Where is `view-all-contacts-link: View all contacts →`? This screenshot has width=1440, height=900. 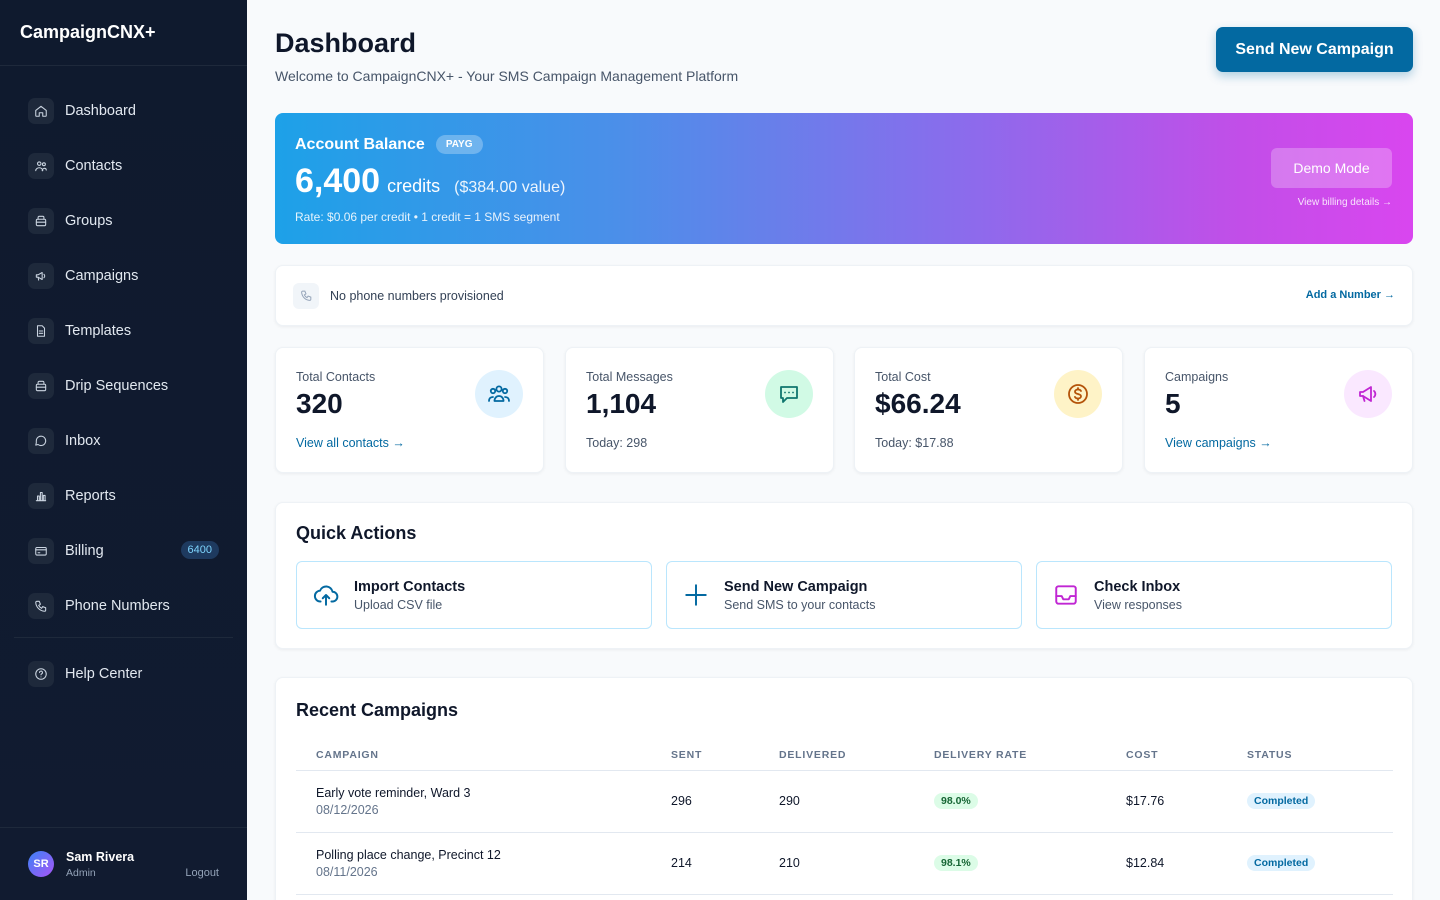 view-all-contacts-link: View all contacts → is located at coordinates (350, 443).